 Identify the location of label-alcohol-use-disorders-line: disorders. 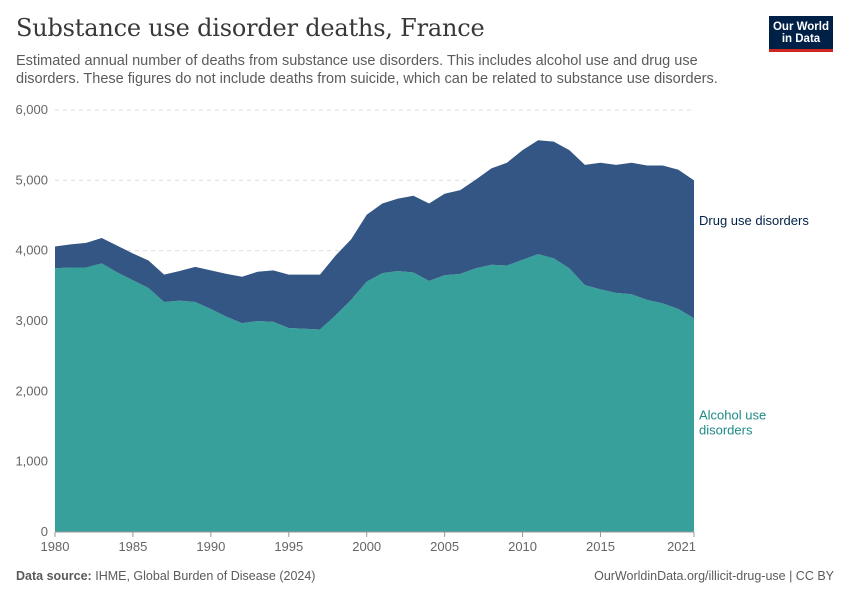
(726, 430).